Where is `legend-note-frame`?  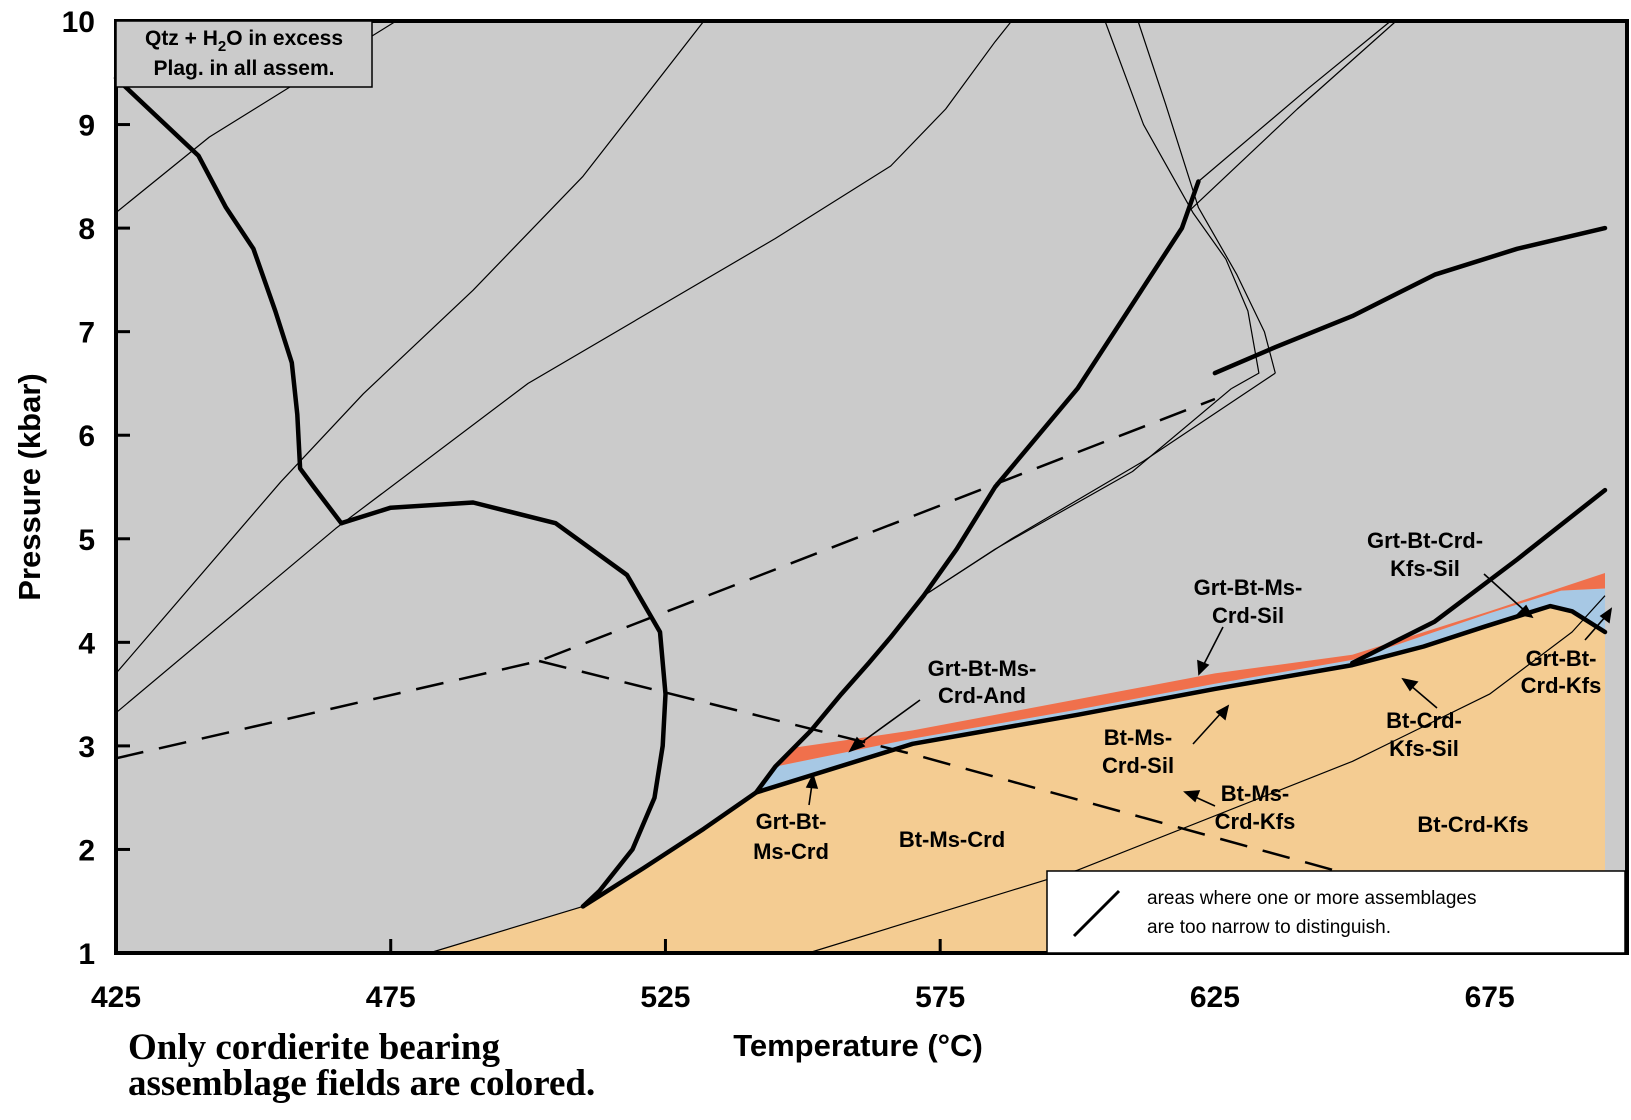
legend-note-frame is located at coordinates (1336, 912).